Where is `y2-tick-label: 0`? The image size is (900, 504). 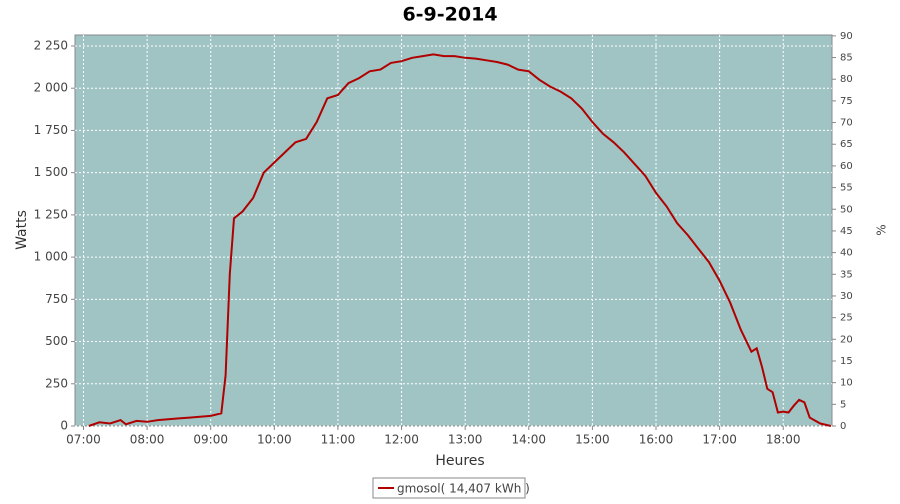 y2-tick-label: 0 is located at coordinates (843, 426).